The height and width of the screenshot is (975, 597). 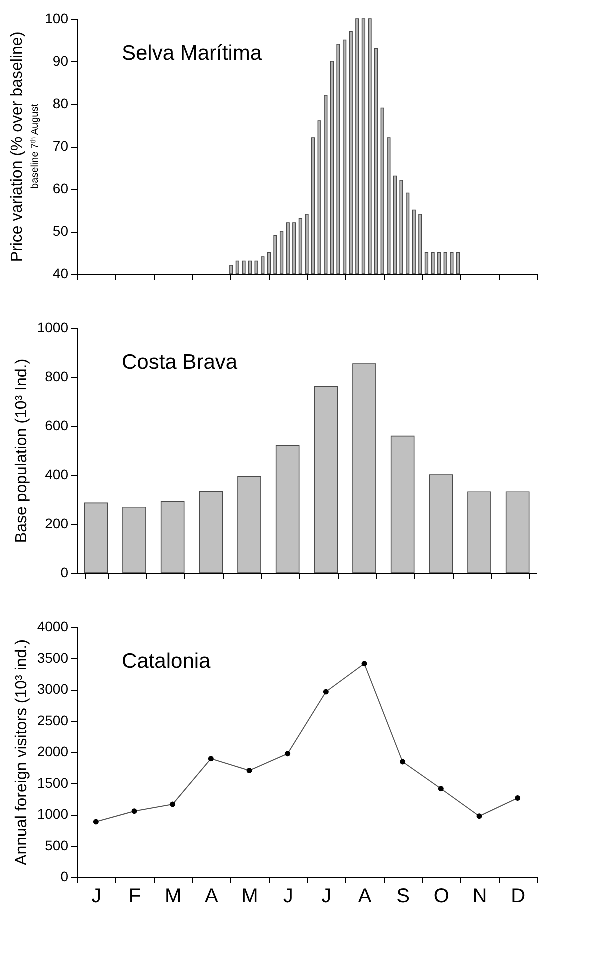 I want to click on x-tick-label: N, so click(x=480, y=897).